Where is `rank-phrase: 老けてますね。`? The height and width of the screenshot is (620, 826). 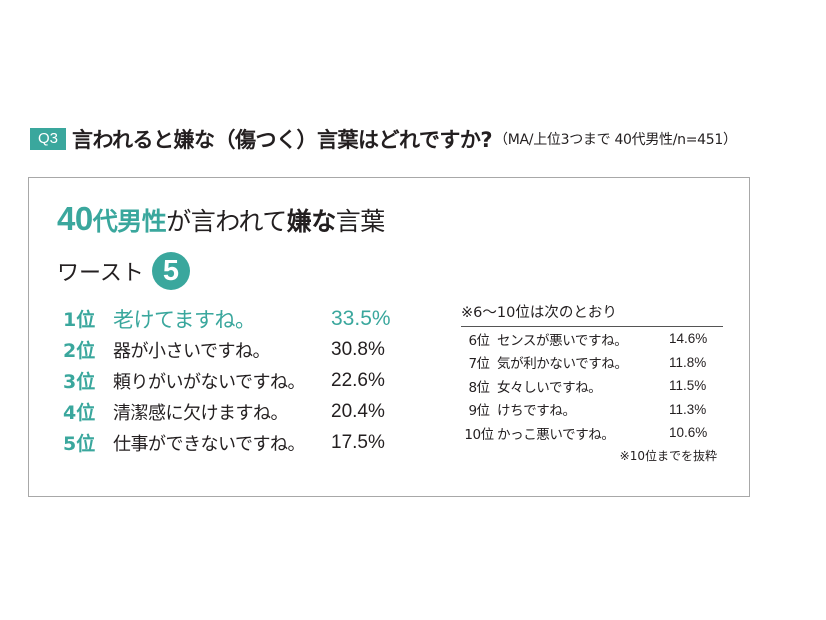 rank-phrase: 老けてますね。 is located at coordinates (184, 319).